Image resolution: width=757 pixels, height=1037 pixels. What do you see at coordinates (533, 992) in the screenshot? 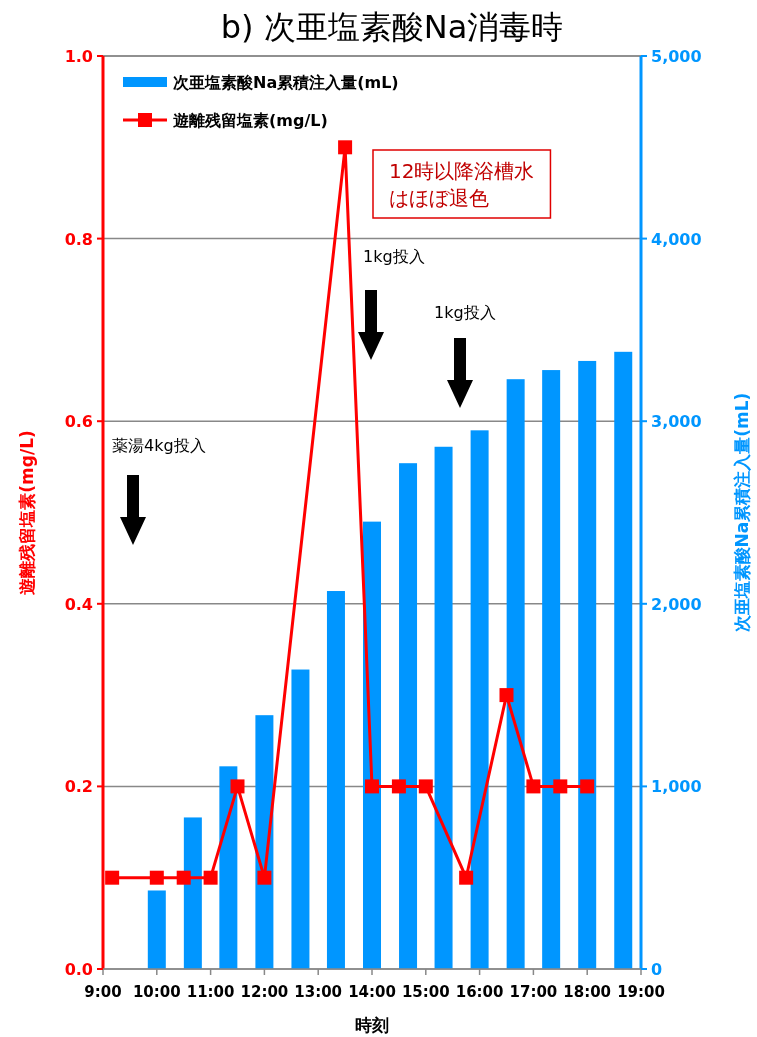
I see `x-tick-label: 17:00` at bounding box center [533, 992].